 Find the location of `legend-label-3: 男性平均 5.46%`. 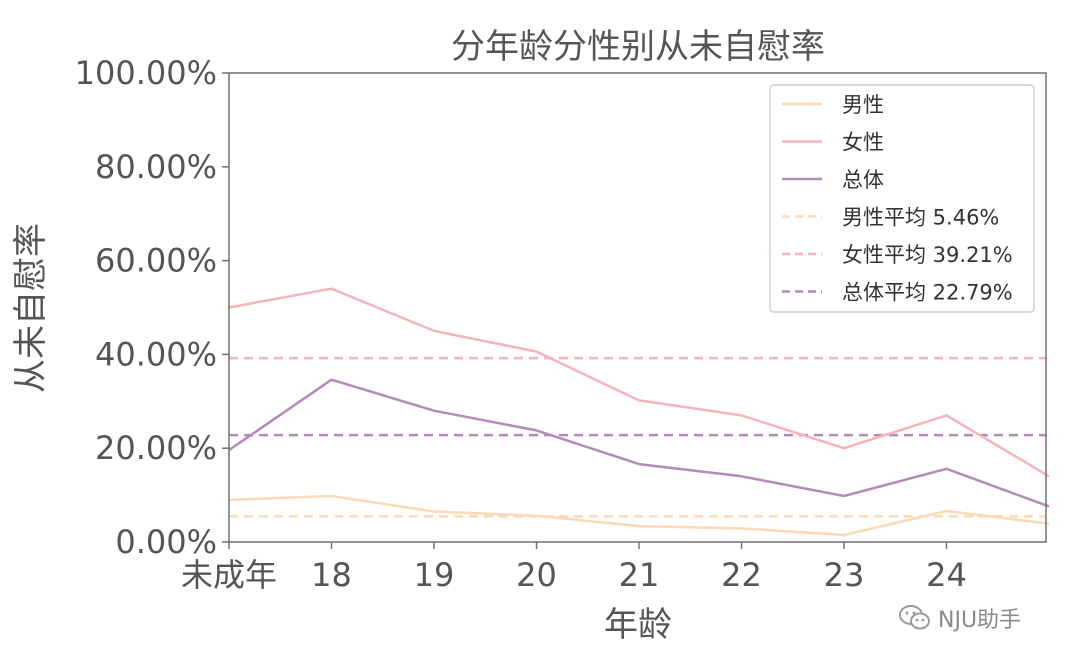

legend-label-3: 男性平均 5.46% is located at coordinates (920, 218).